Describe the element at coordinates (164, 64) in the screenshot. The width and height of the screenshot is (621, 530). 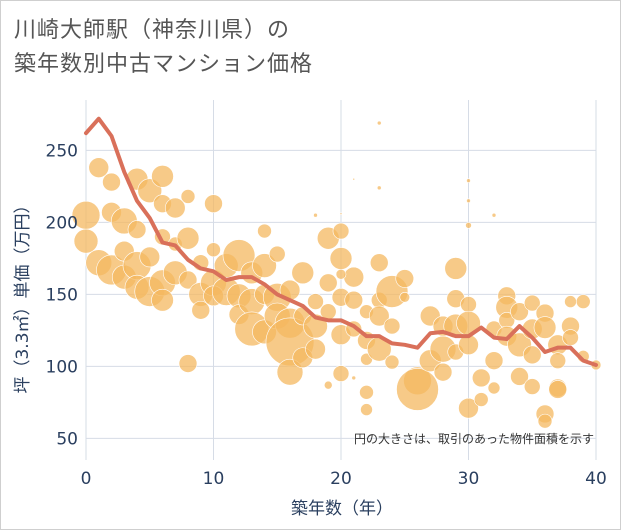
I see `chart-title-line2: 築年数別中古マンション価格` at that location.